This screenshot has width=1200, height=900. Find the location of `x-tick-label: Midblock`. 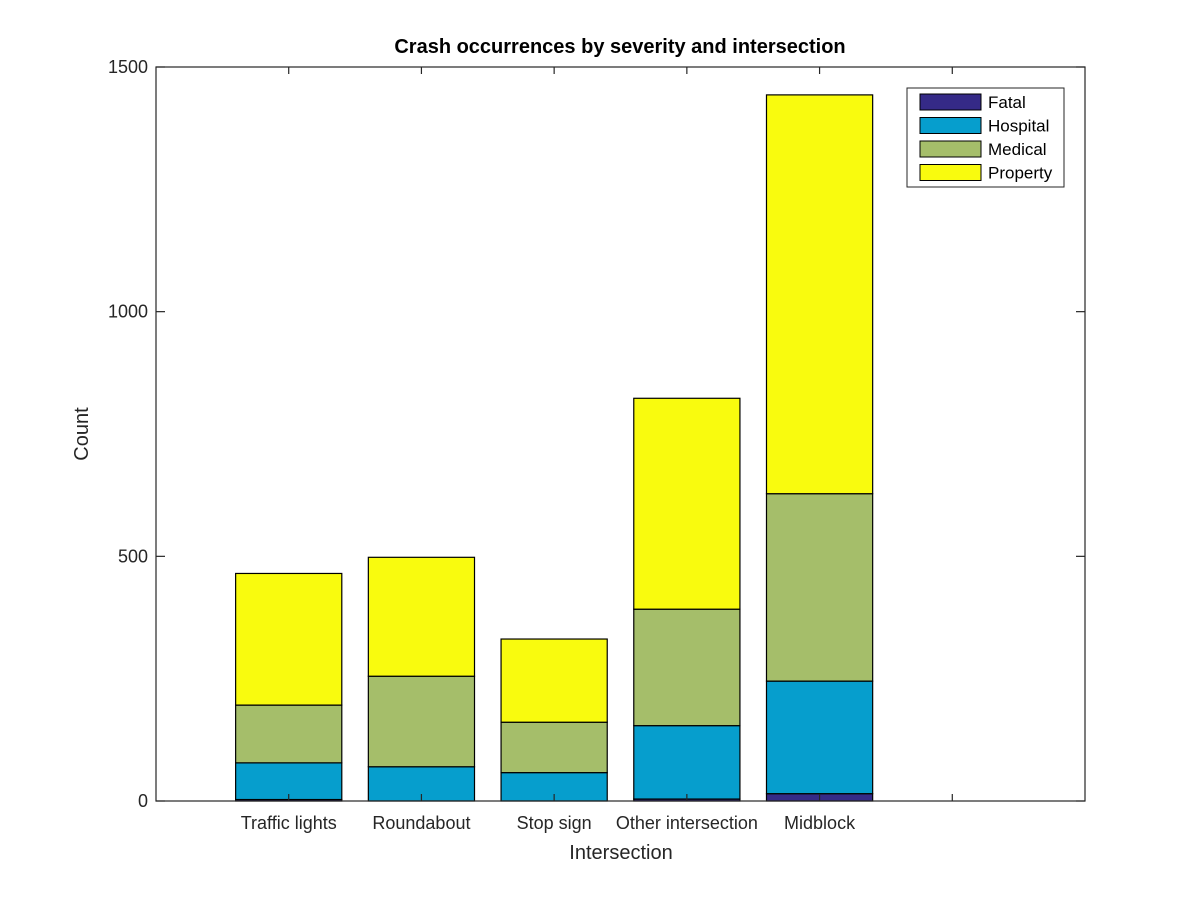

x-tick-label: Midblock is located at coordinates (820, 823).